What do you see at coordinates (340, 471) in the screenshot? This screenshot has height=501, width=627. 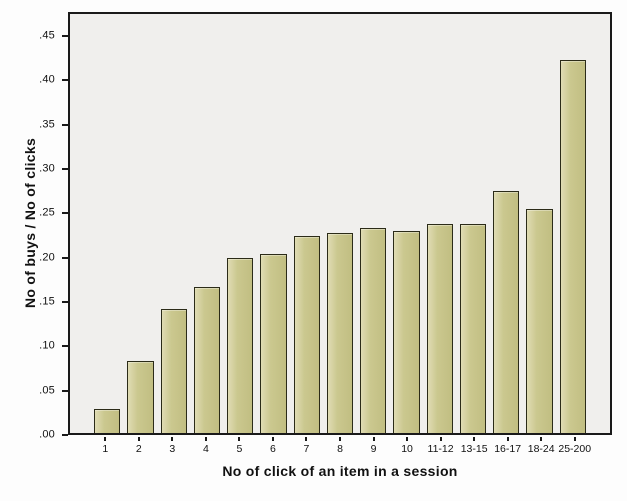 I see `x-axis-title: No of click of an item in a session` at bounding box center [340, 471].